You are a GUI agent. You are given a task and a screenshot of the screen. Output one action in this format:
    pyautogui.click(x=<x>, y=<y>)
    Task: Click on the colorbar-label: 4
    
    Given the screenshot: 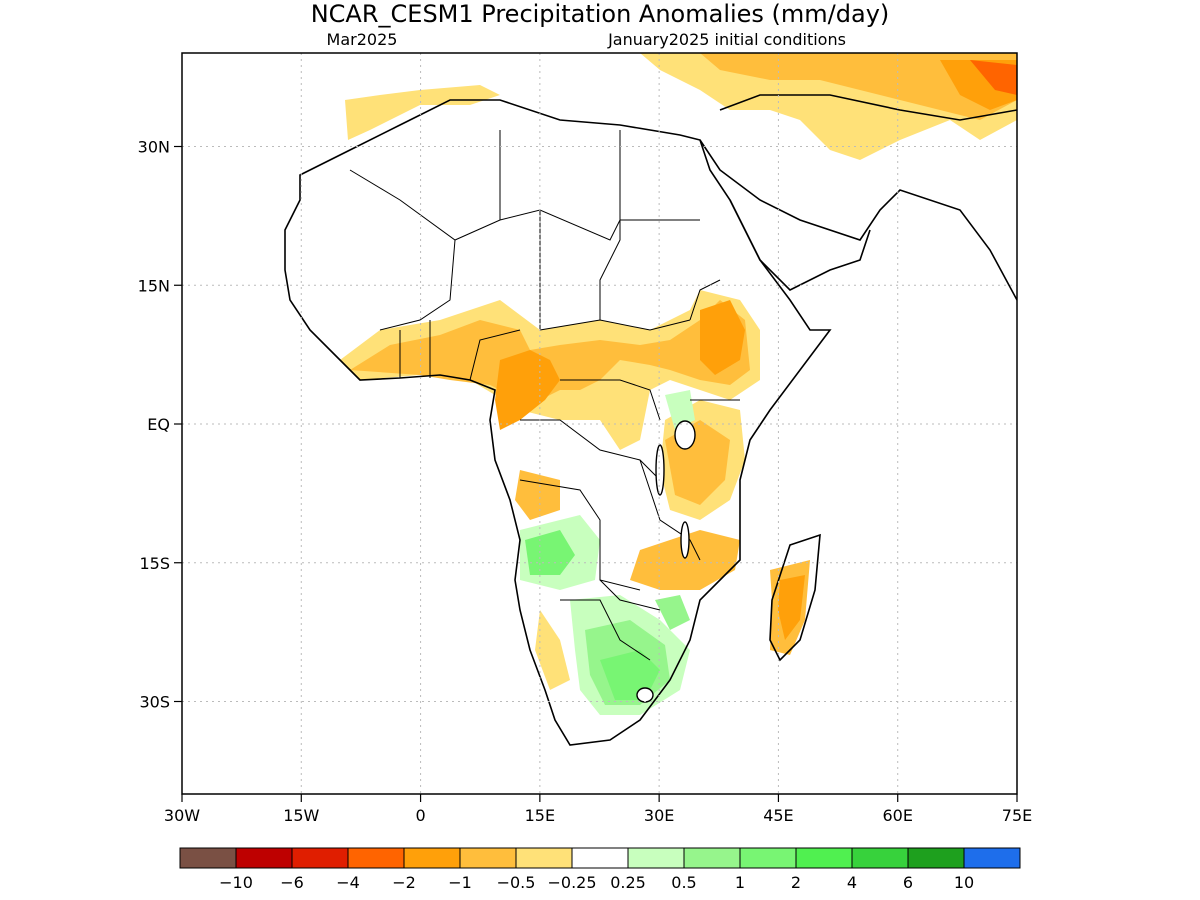 What is the action you would take?
    pyautogui.click(x=852, y=882)
    